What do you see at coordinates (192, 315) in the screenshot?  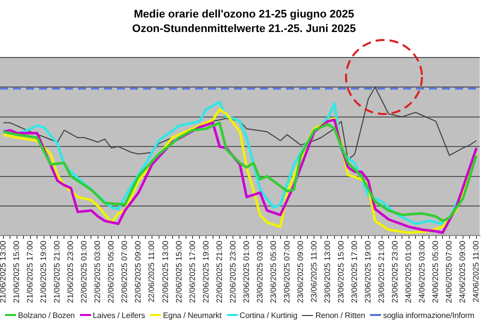 I see `legend-label: Egna / Neumarkt` at bounding box center [192, 315].